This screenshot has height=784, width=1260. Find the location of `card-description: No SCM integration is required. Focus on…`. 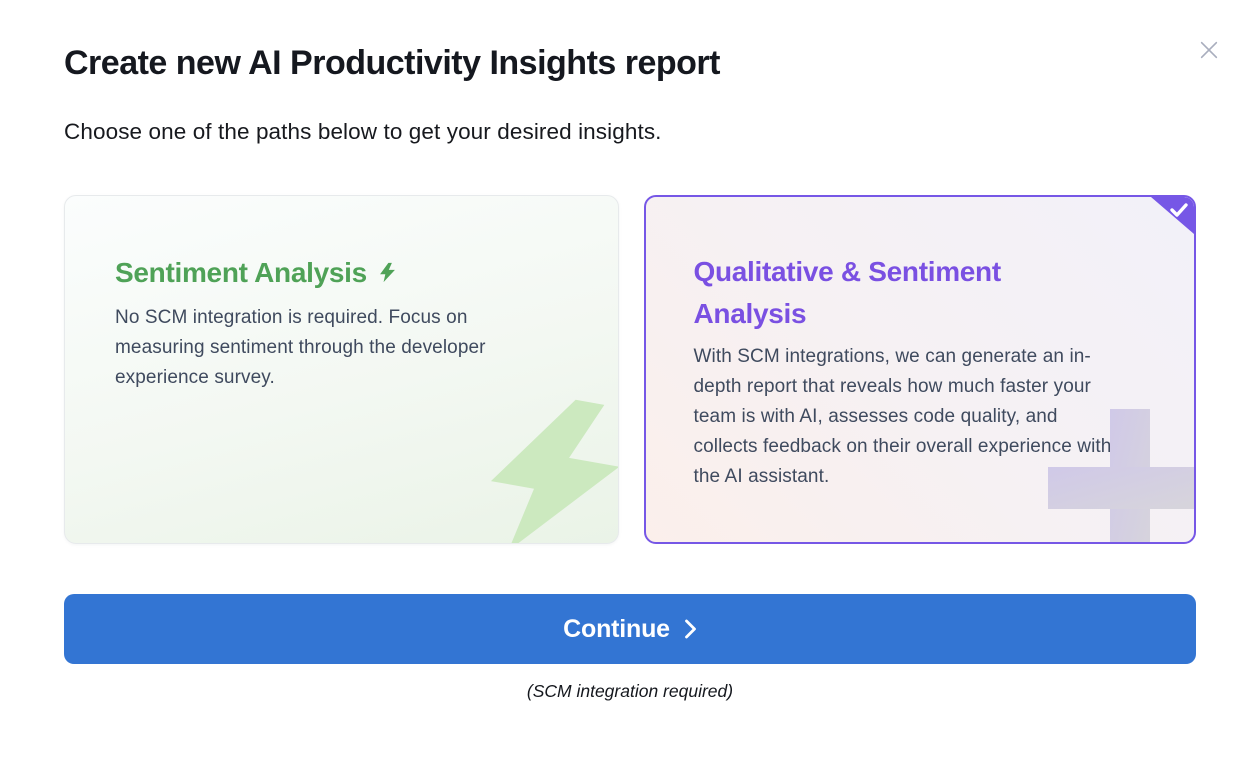

card-description: No SCM integration is required. Focus on… is located at coordinates (300, 347).